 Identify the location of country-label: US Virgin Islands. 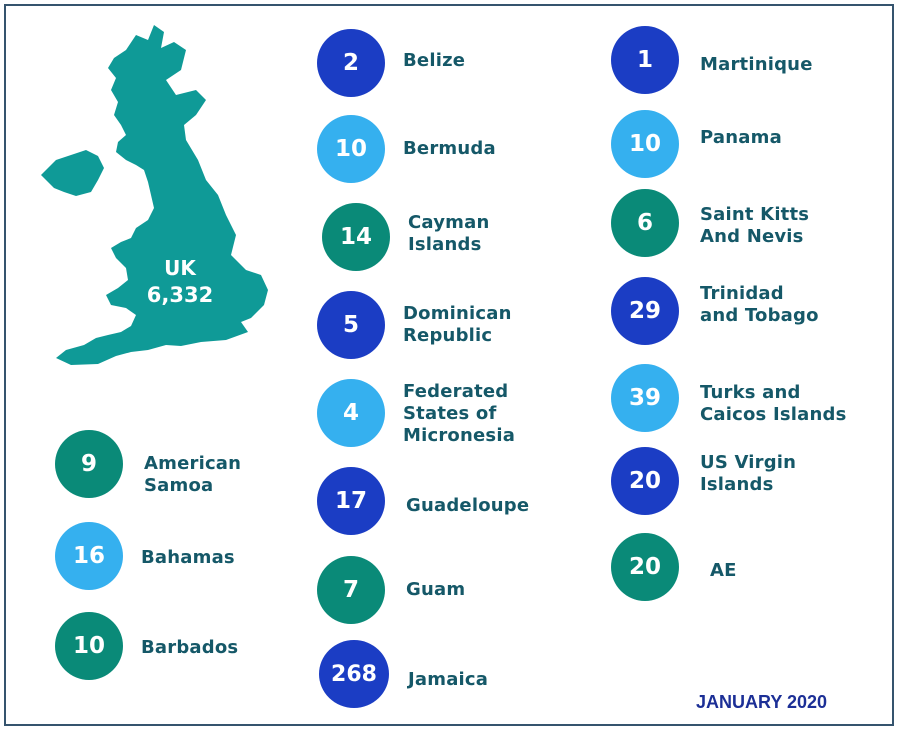
(748, 473).